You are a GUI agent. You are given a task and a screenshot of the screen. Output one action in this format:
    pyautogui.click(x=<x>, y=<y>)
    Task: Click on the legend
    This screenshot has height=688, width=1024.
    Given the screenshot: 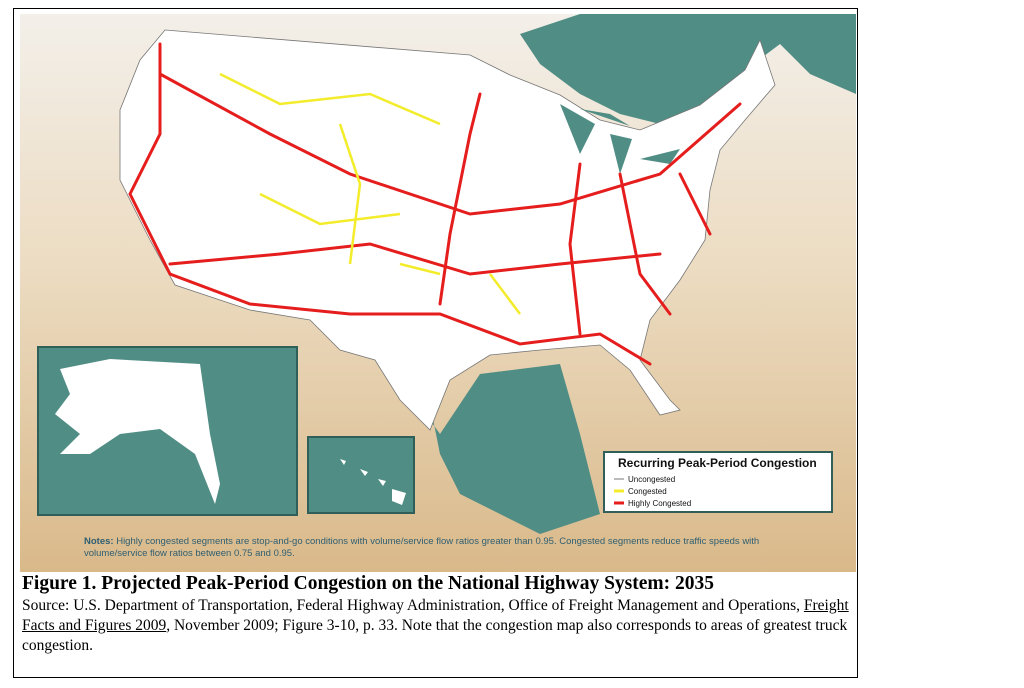 What is the action you would take?
    pyautogui.click(x=718, y=482)
    